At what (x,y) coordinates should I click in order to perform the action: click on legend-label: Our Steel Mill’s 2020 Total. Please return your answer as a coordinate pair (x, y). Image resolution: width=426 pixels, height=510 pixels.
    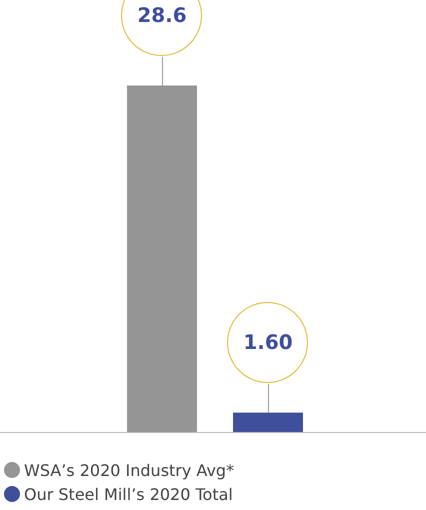
    Looking at the image, I should click on (128, 494).